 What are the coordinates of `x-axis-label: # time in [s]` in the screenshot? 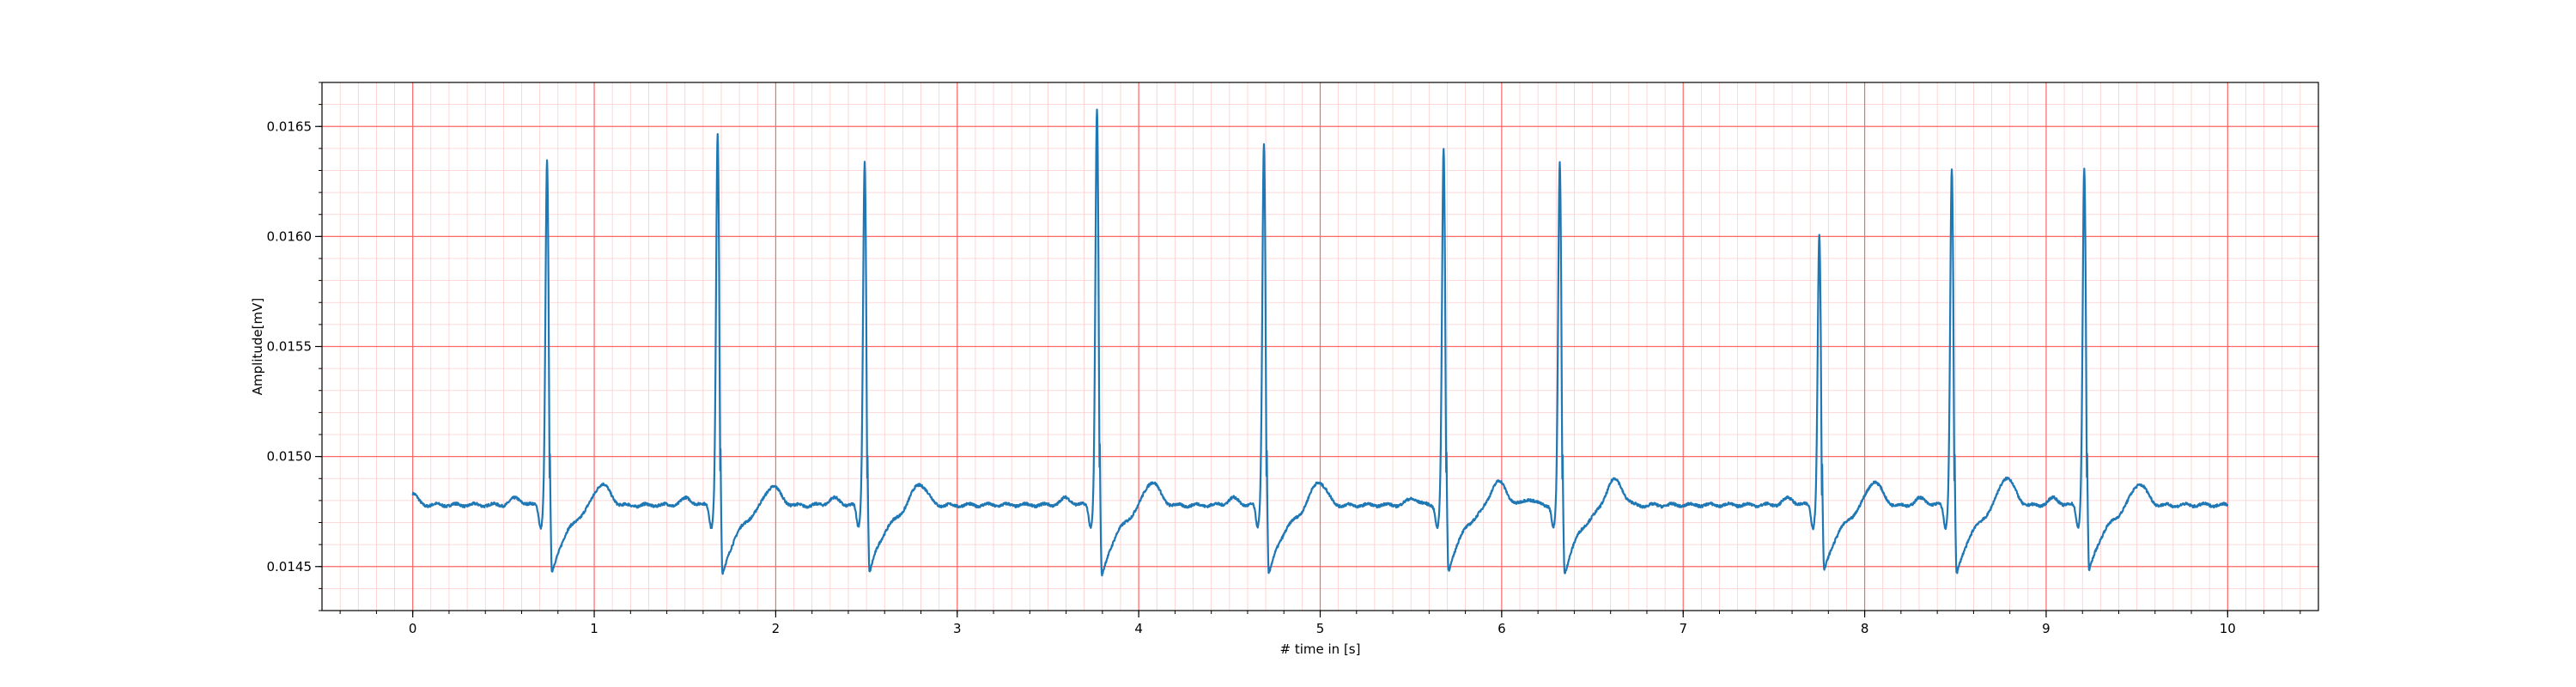 It's located at (1320, 649).